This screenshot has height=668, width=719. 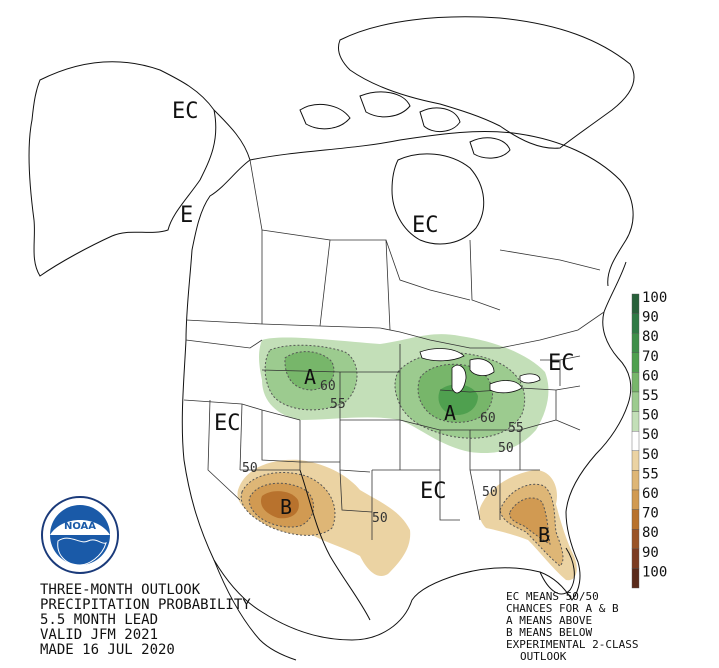 What do you see at coordinates (572, 644) in the screenshot?
I see `note-line: EXPERIMENTAL 2-CLASS` at bounding box center [572, 644].